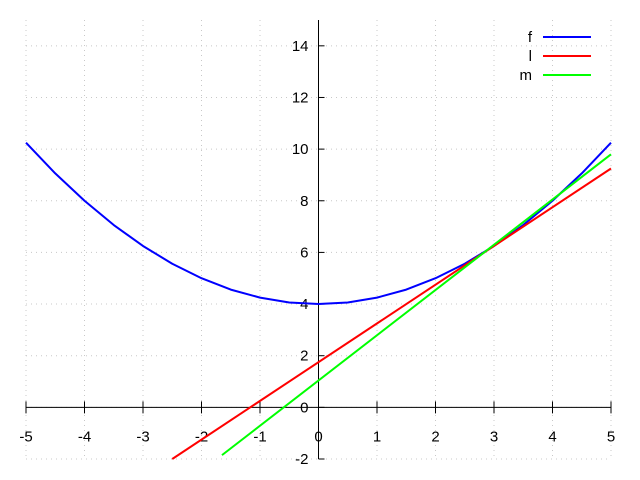  I want to click on y-tick-label: -2, so click(301, 459).